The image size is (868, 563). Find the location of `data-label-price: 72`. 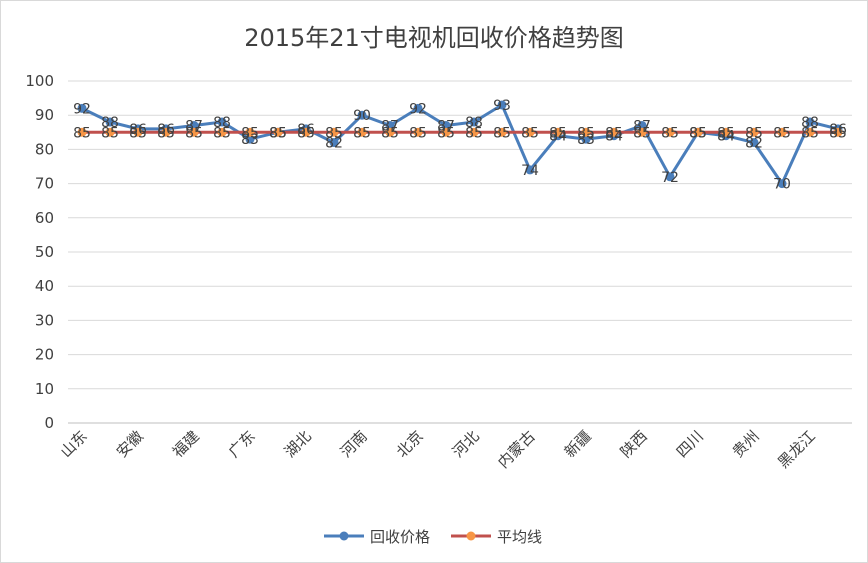

data-label-price: 72 is located at coordinates (670, 178).